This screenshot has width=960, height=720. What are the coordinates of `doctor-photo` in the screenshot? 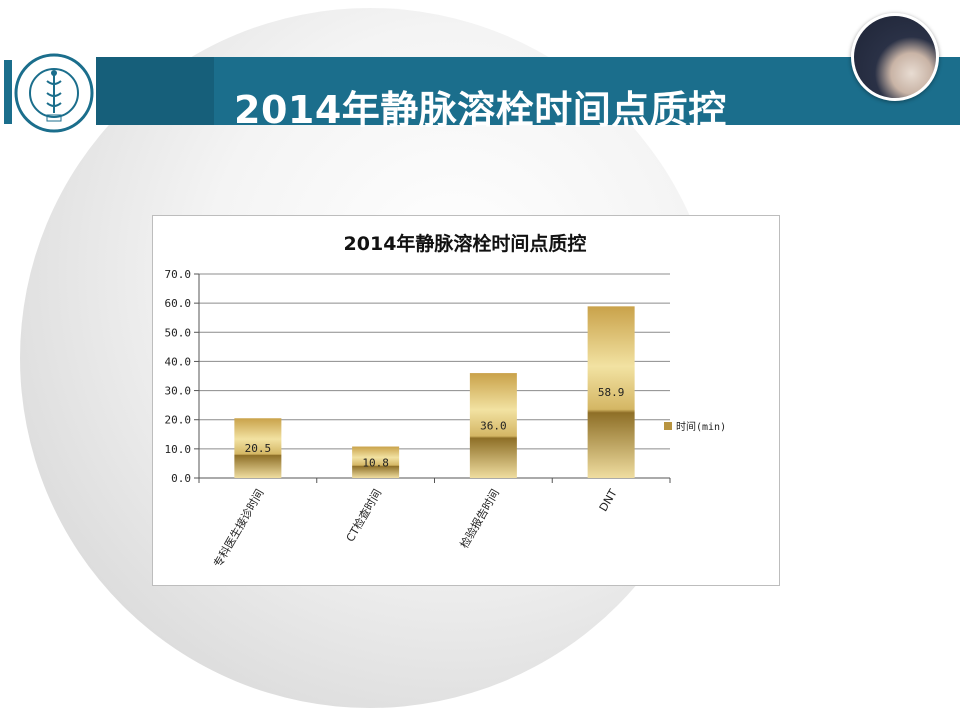 It's located at (895, 57).